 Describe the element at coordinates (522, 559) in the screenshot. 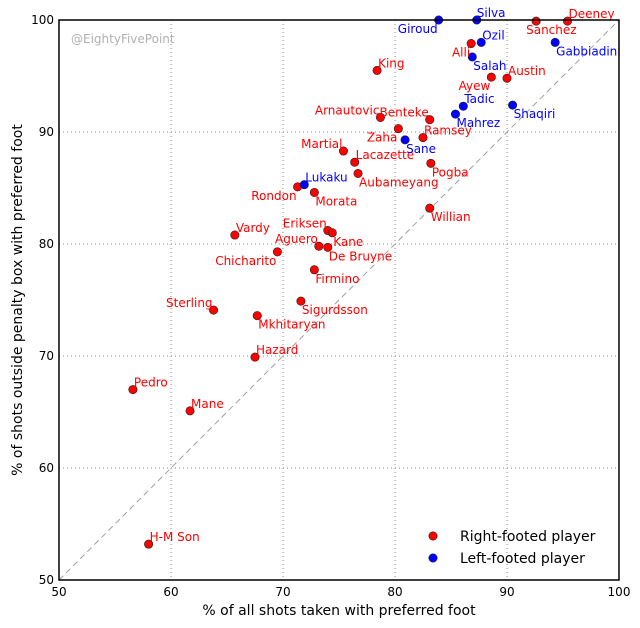

I see `legend-label-left: Left-footed player` at that location.